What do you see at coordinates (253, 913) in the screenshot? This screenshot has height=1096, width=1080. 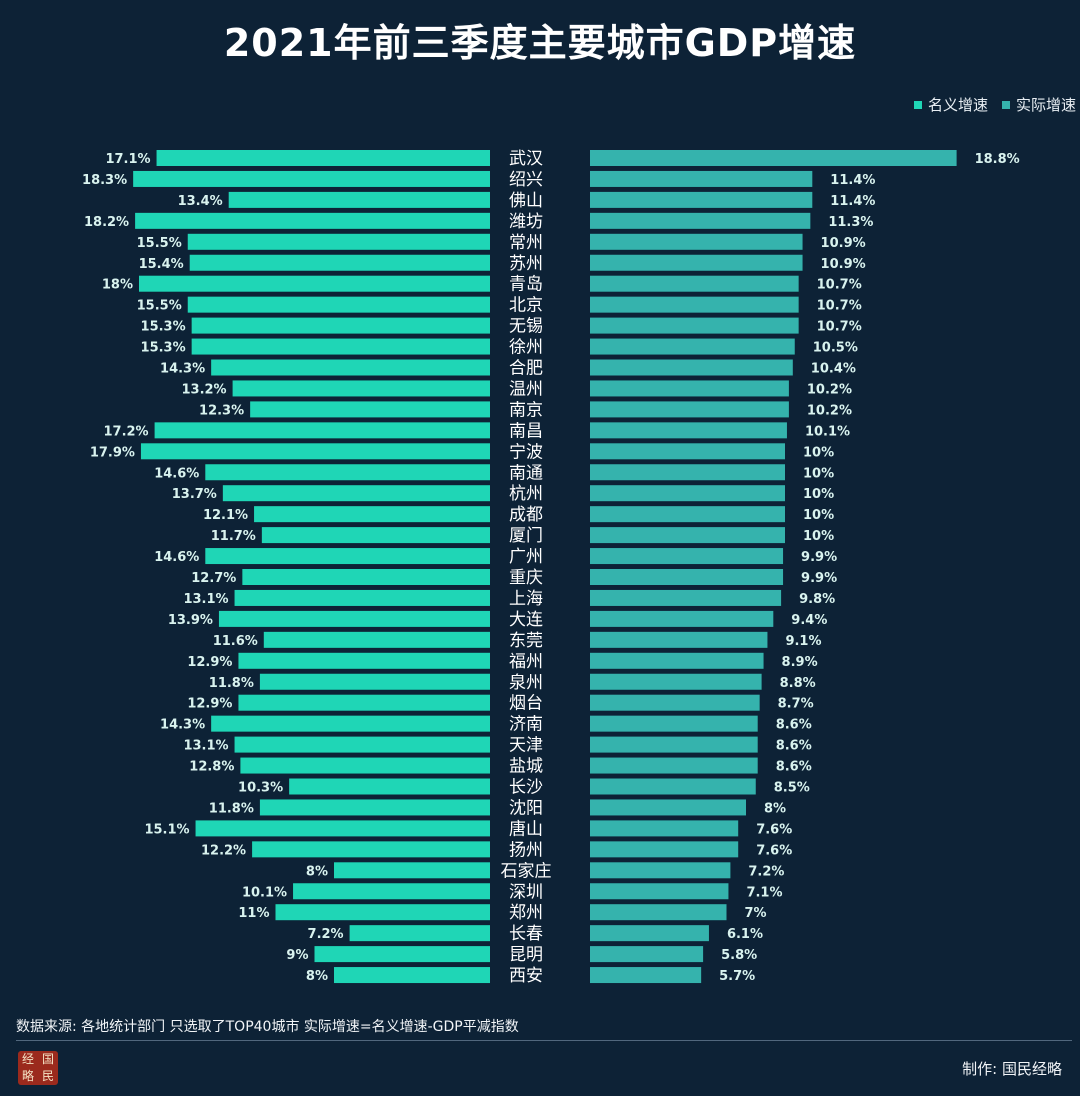 I see `nominal-value-label: 11%` at bounding box center [253, 913].